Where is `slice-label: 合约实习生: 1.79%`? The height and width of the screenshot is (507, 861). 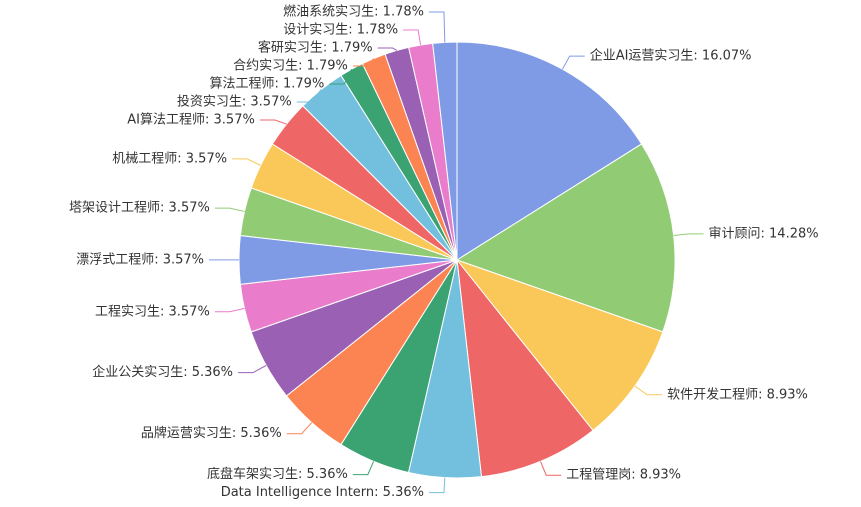 slice-label: 合约实习生: 1.79% is located at coordinates (290, 66).